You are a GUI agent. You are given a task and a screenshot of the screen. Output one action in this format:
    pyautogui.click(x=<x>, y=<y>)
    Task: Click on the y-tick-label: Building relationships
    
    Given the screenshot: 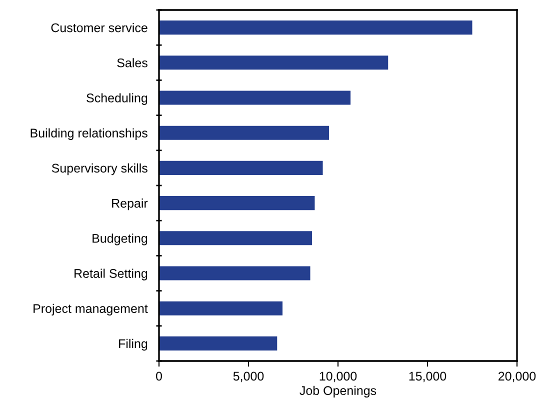 What is the action you would take?
    pyautogui.click(x=89, y=134)
    